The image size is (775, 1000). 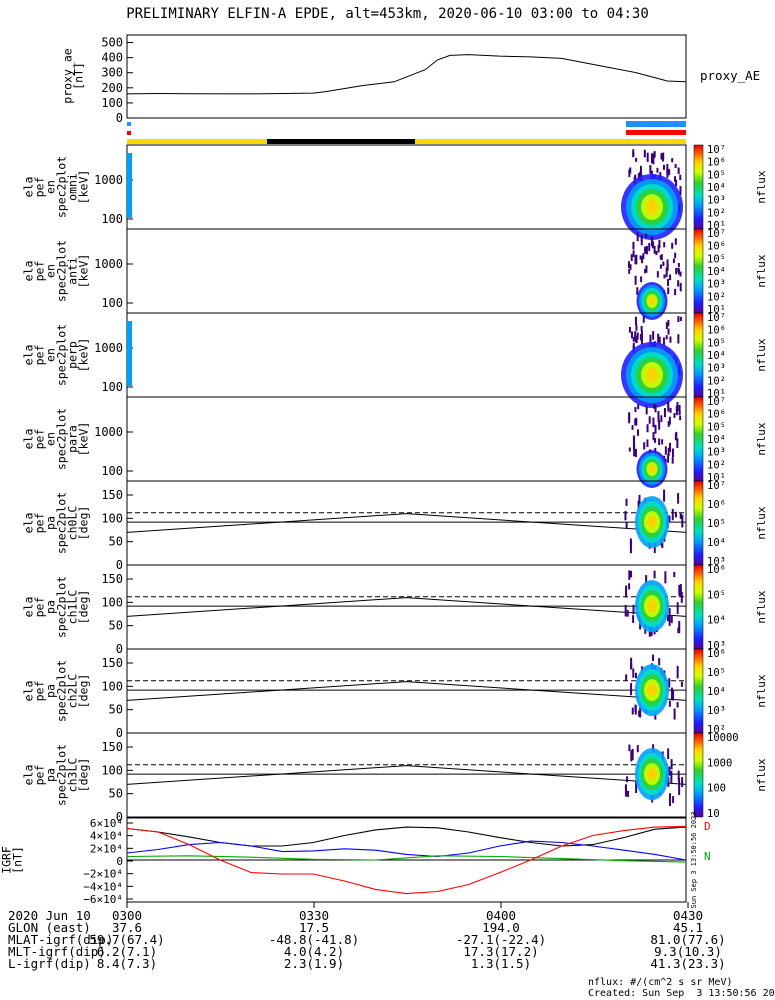 What do you see at coordinates (719, 763) in the screenshot?
I see `colorbar-8-tick-label: 1000` at bounding box center [719, 763].